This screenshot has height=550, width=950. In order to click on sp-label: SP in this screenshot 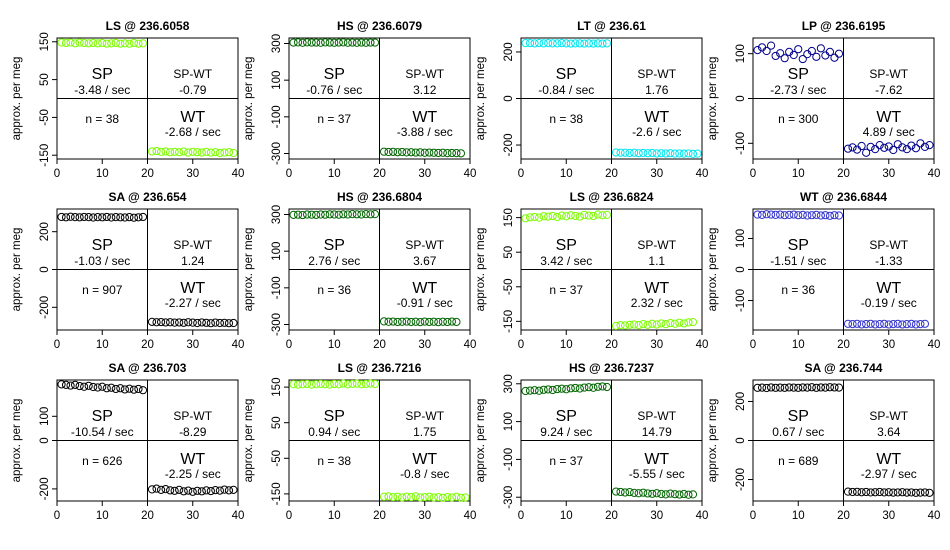, I will do `click(798, 245)`.